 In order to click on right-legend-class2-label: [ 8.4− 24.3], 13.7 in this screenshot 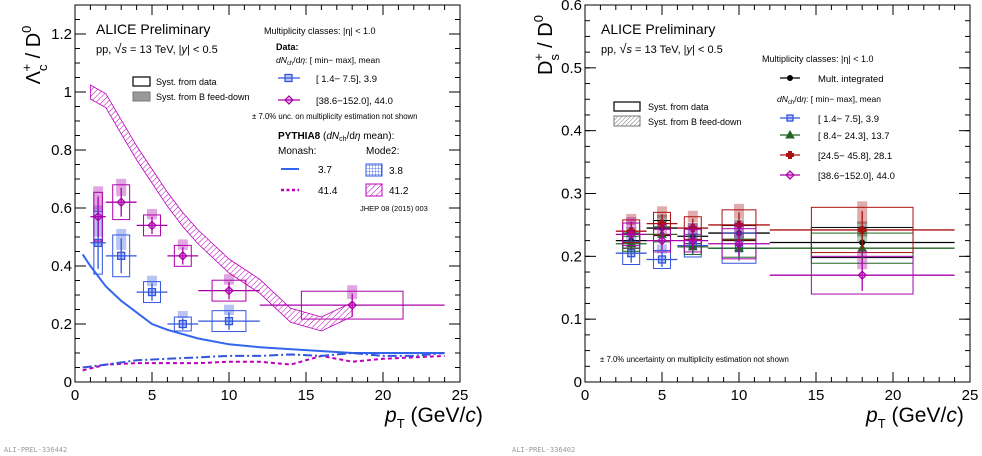, I will do `click(854, 136)`.